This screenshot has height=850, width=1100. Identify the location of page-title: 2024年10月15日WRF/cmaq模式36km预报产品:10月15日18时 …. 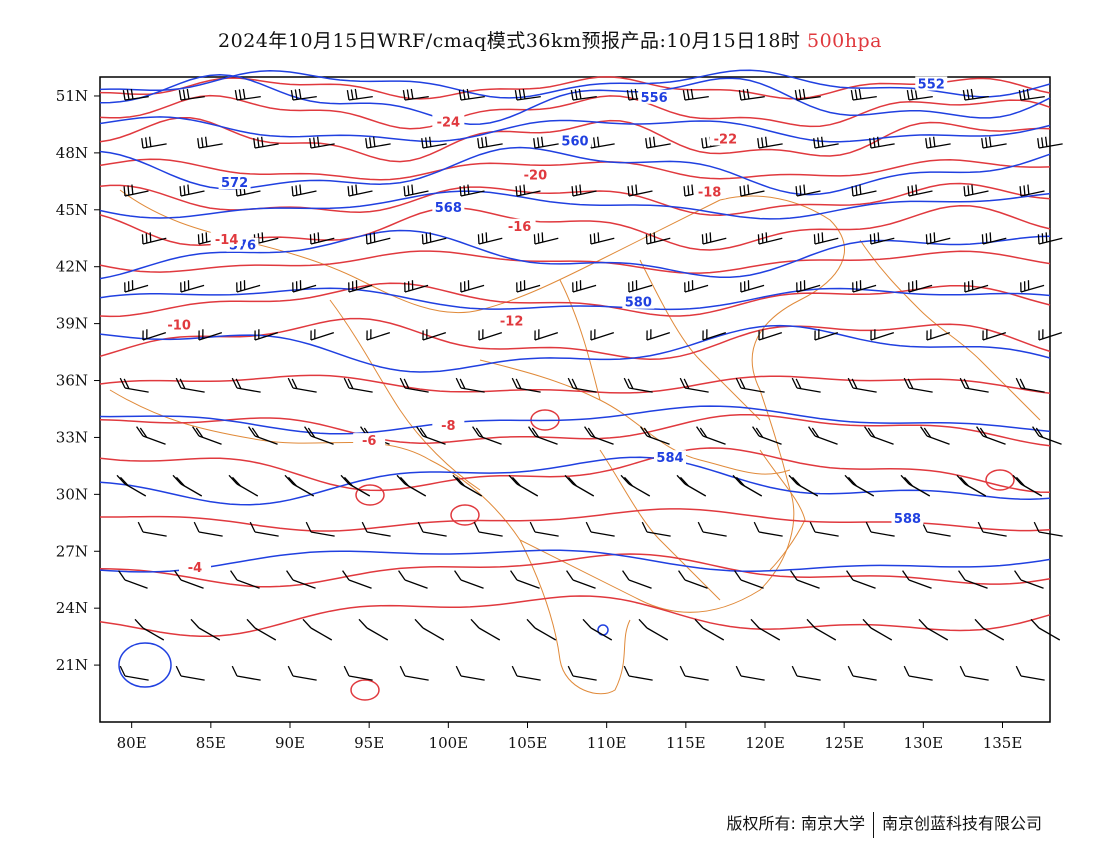
(550, 39).